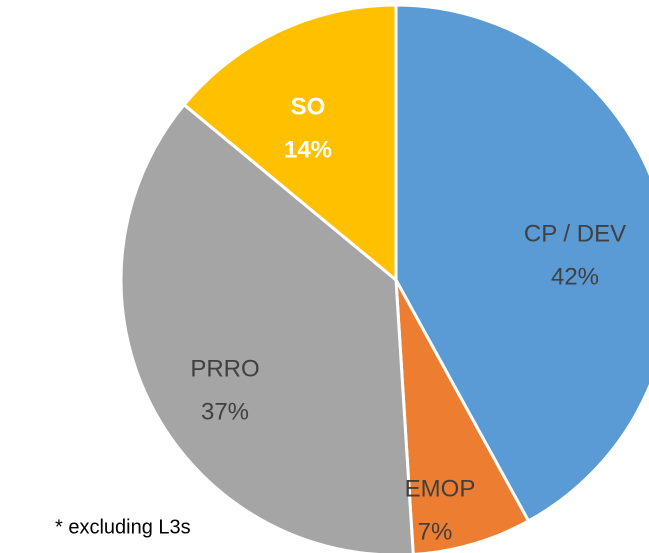  Describe the element at coordinates (575, 276) in the screenshot. I see `slice-value-label: 42%` at that location.